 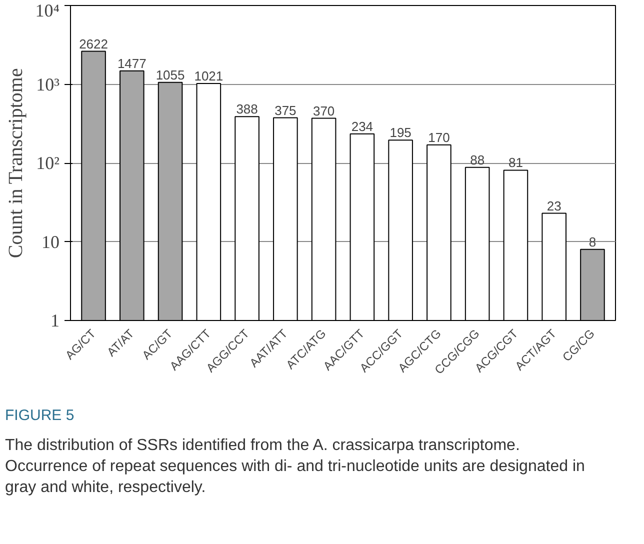 I want to click on data-label: 170, so click(x=439, y=137).